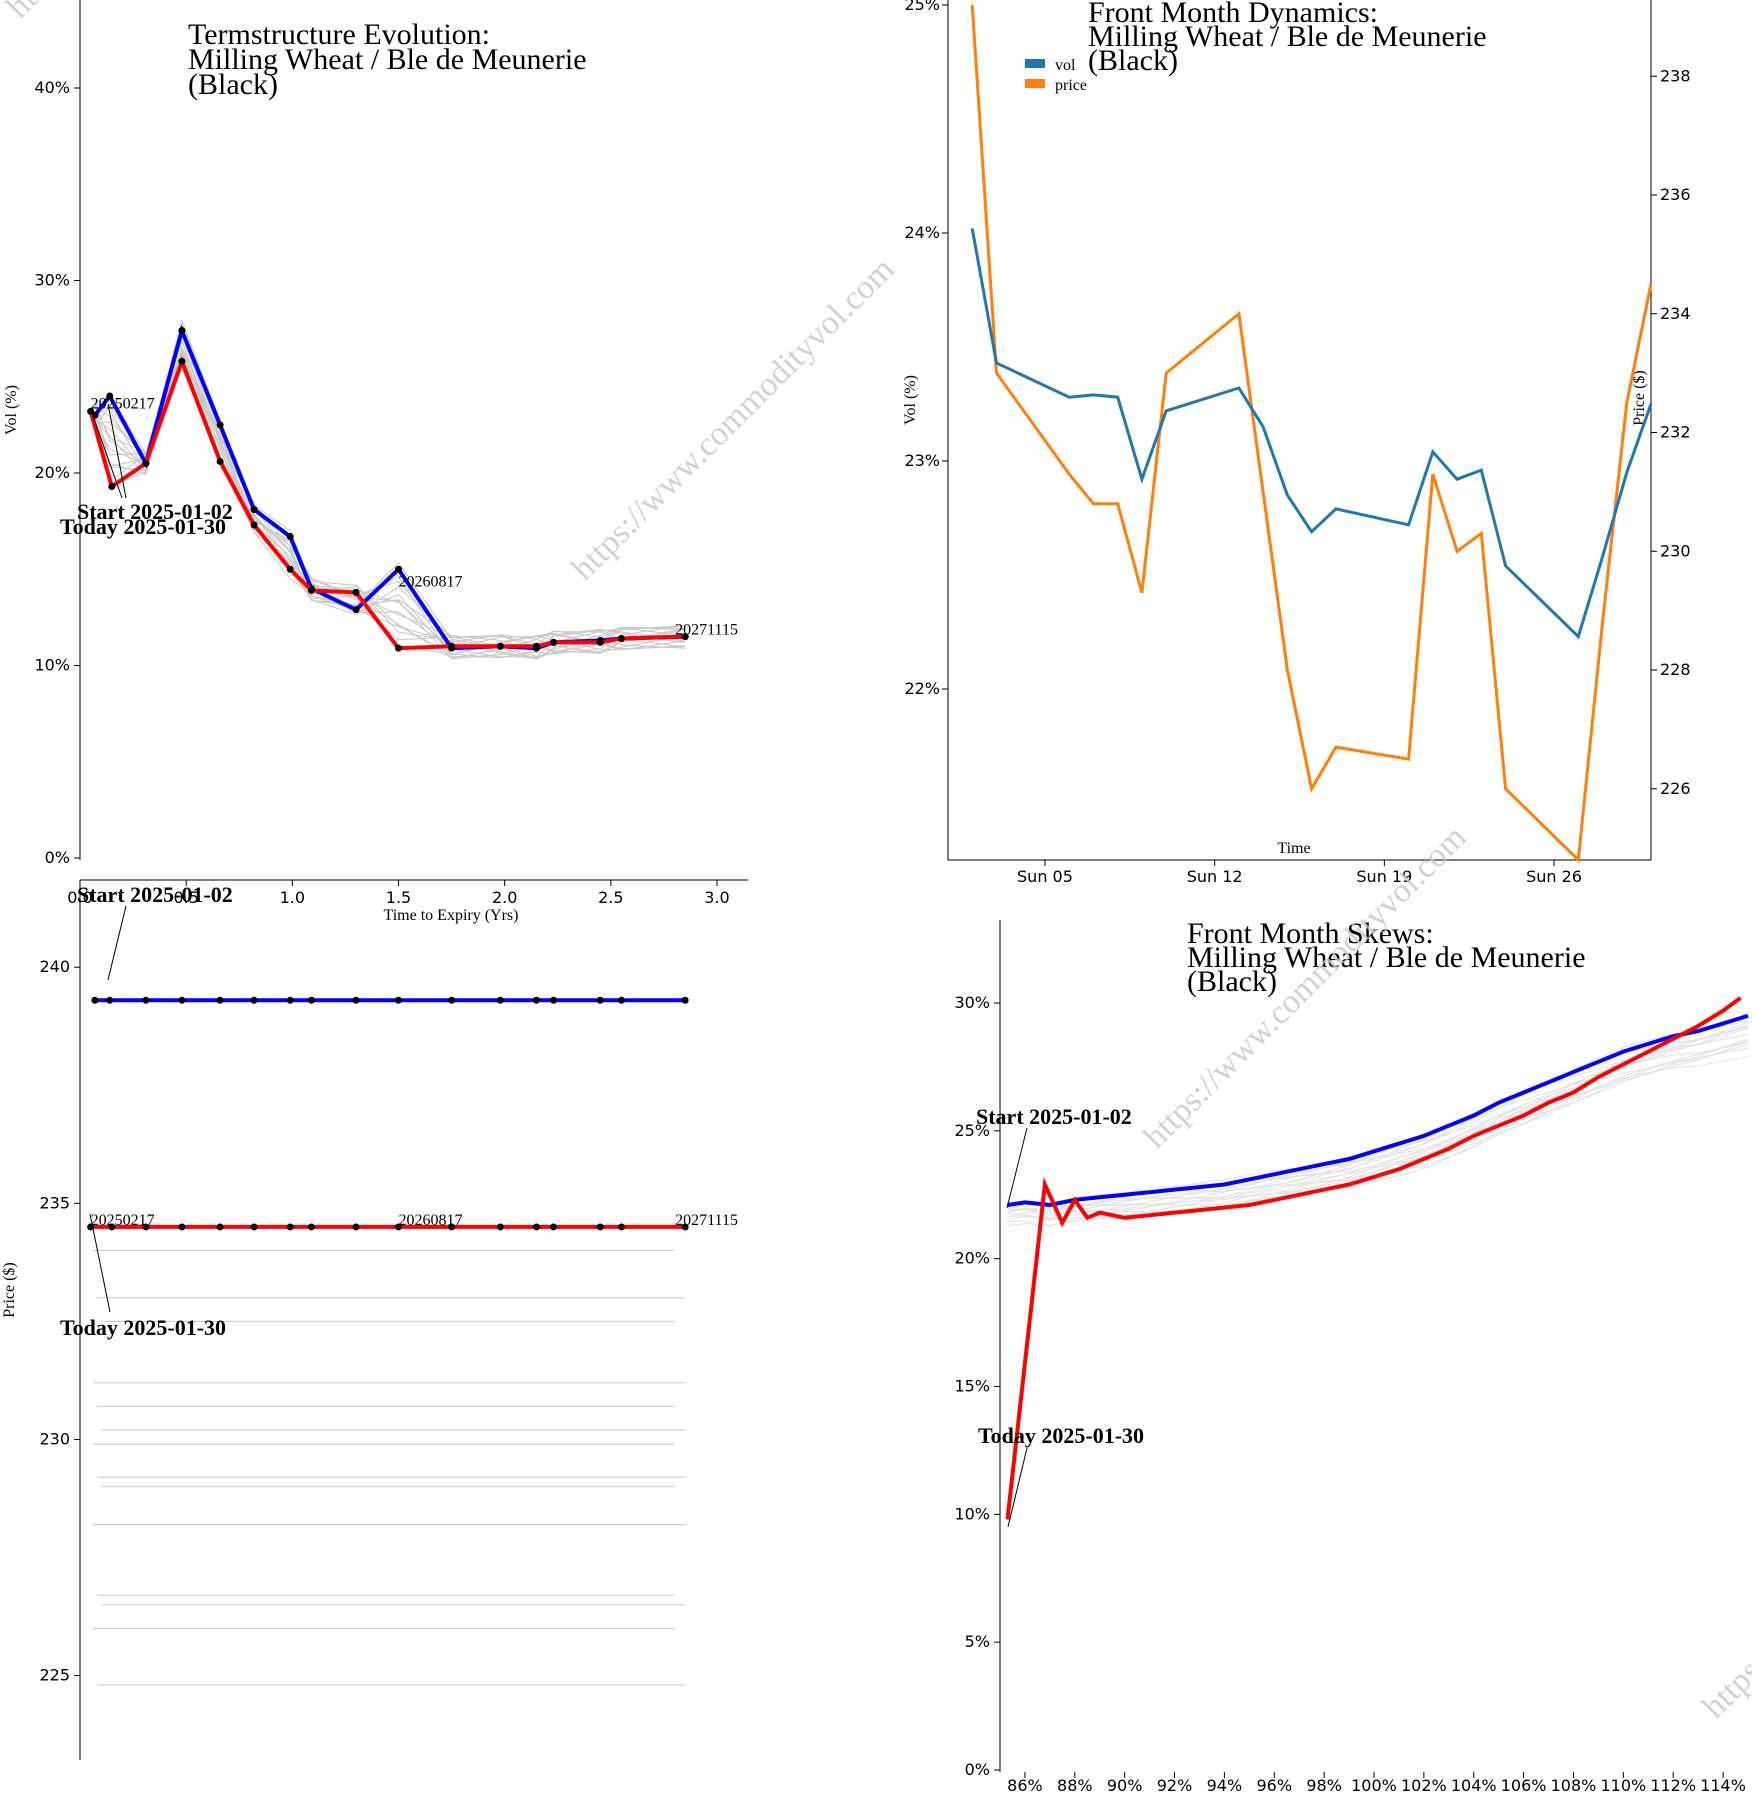 This screenshot has height=1793, width=1752. Describe the element at coordinates (52, 87) in the screenshot. I see `y-tick-label: 40%` at that location.